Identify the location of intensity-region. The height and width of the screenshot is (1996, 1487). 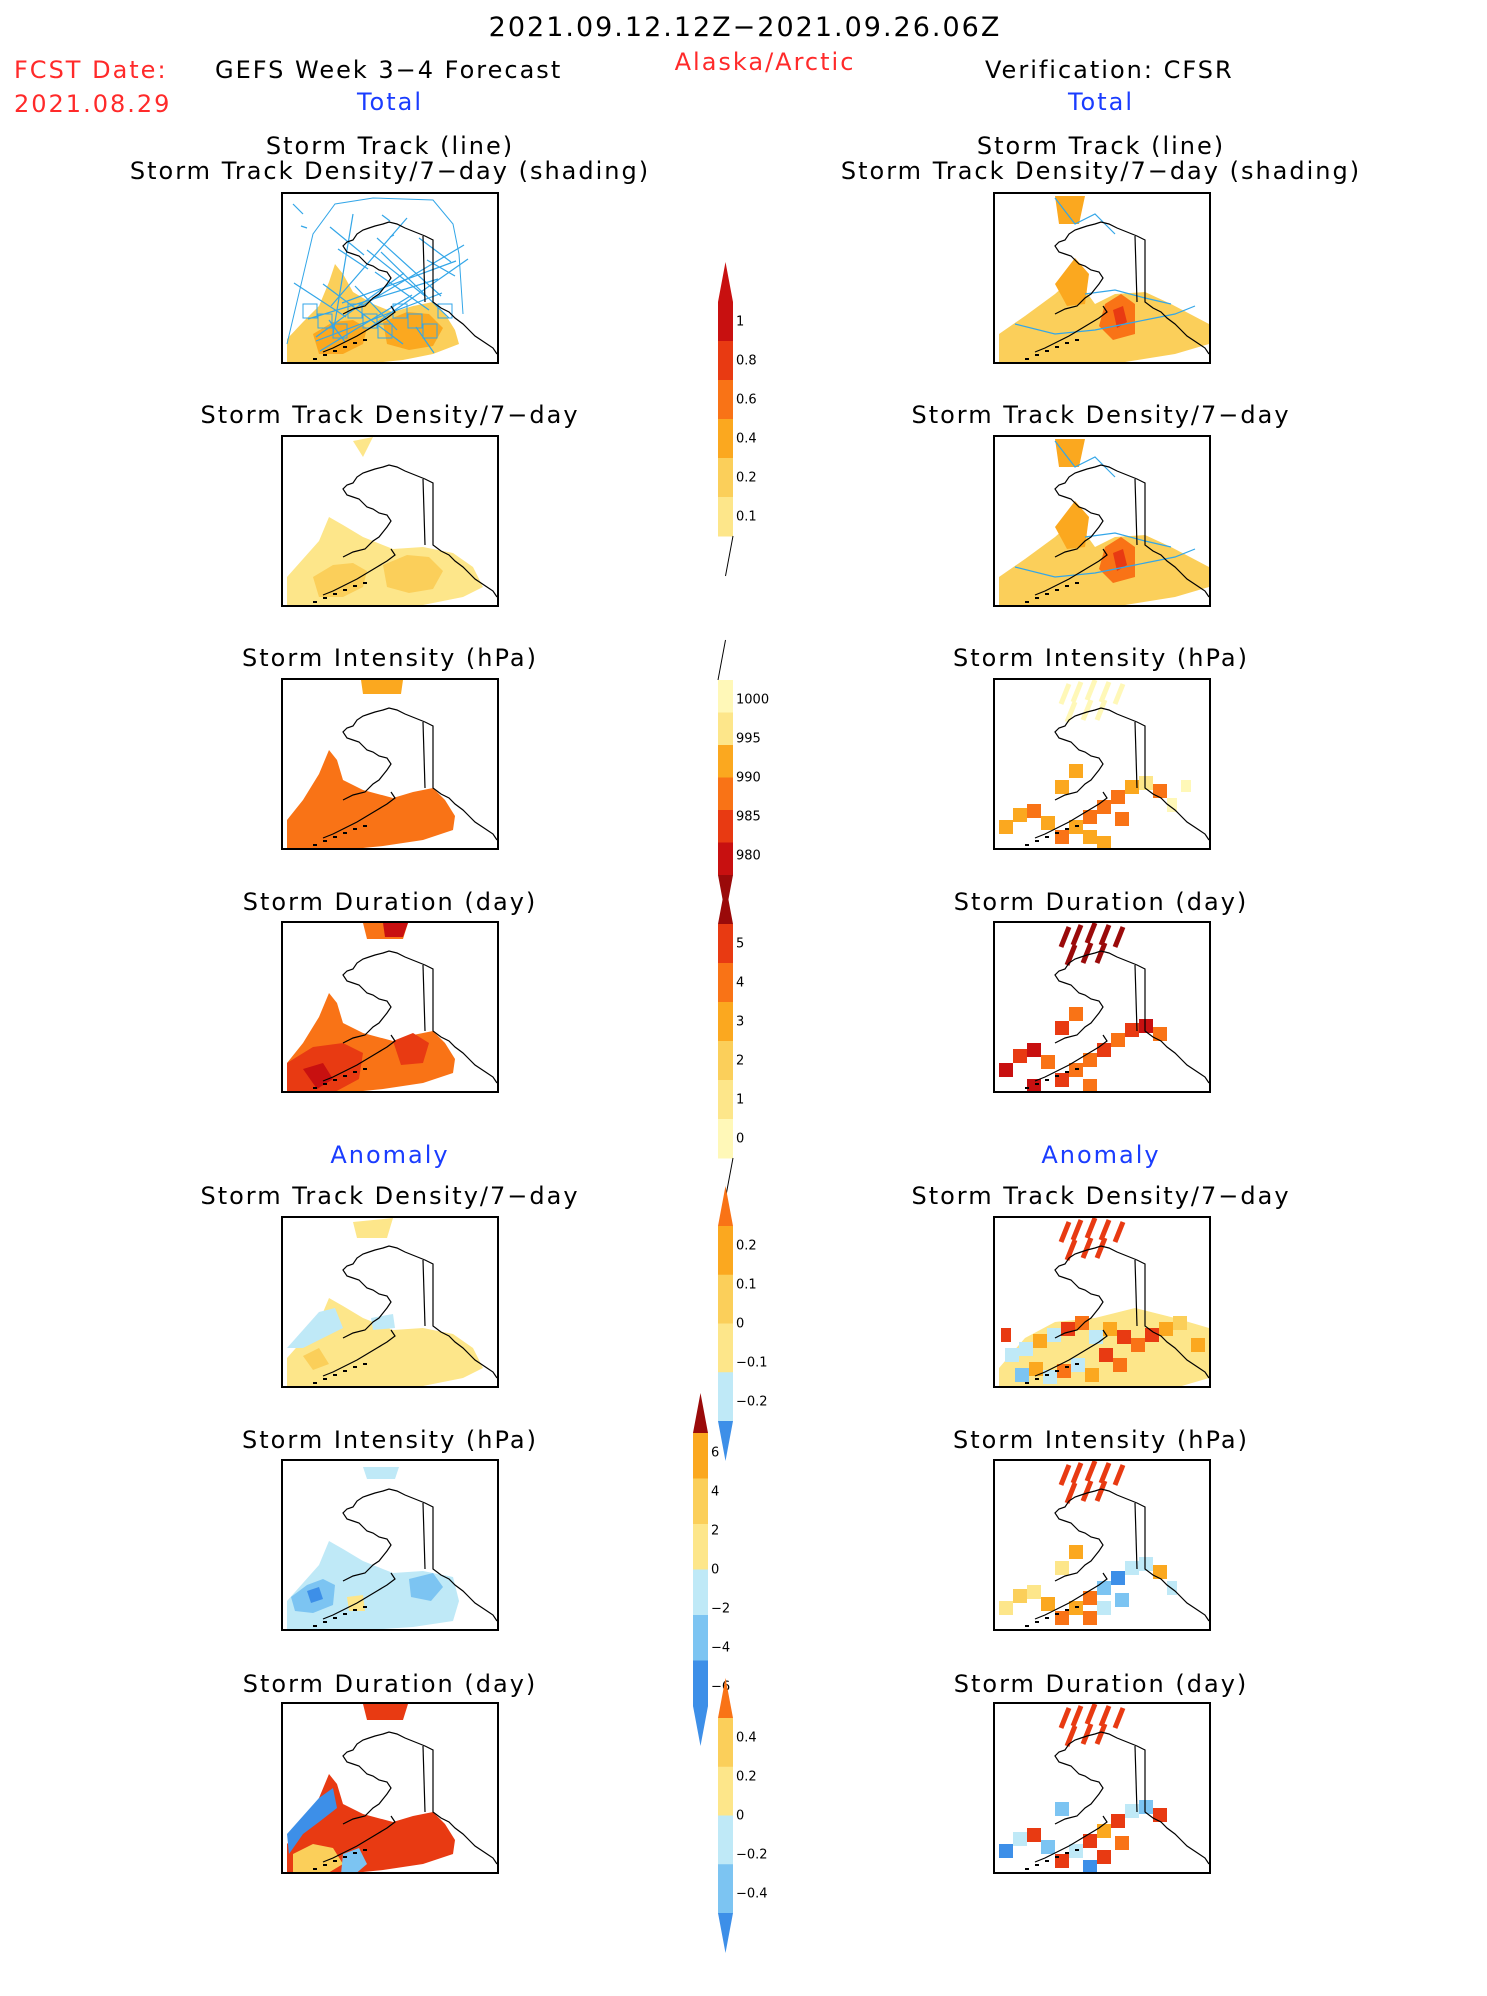
(382, 687).